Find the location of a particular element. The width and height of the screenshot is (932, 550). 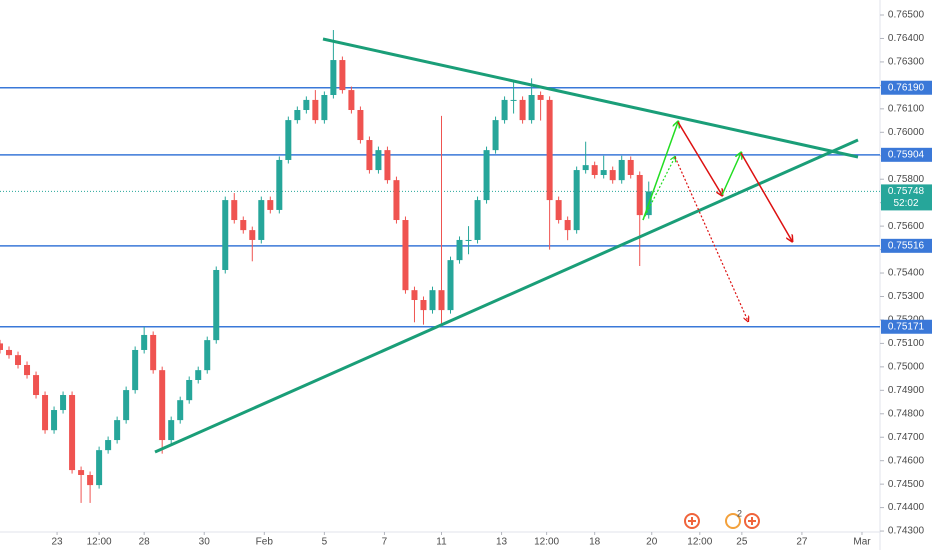

level-label: 0.75171 is located at coordinates (906, 326).